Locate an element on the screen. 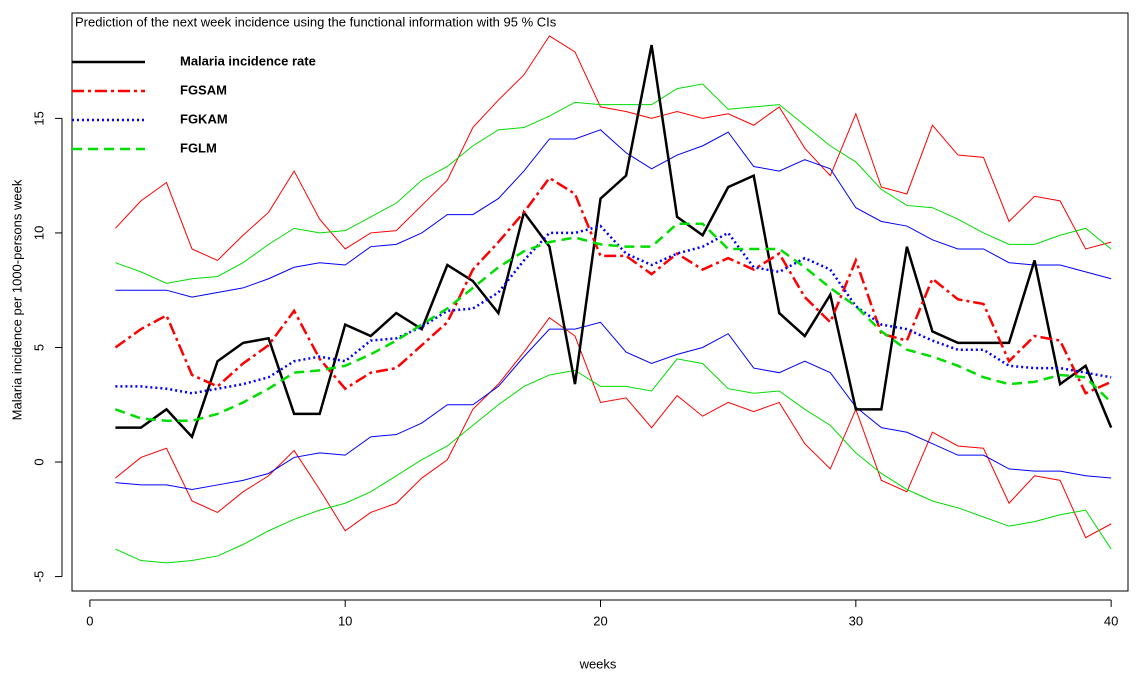 The image size is (1140, 673). y-tick-label: 10 is located at coordinates (38, 233).